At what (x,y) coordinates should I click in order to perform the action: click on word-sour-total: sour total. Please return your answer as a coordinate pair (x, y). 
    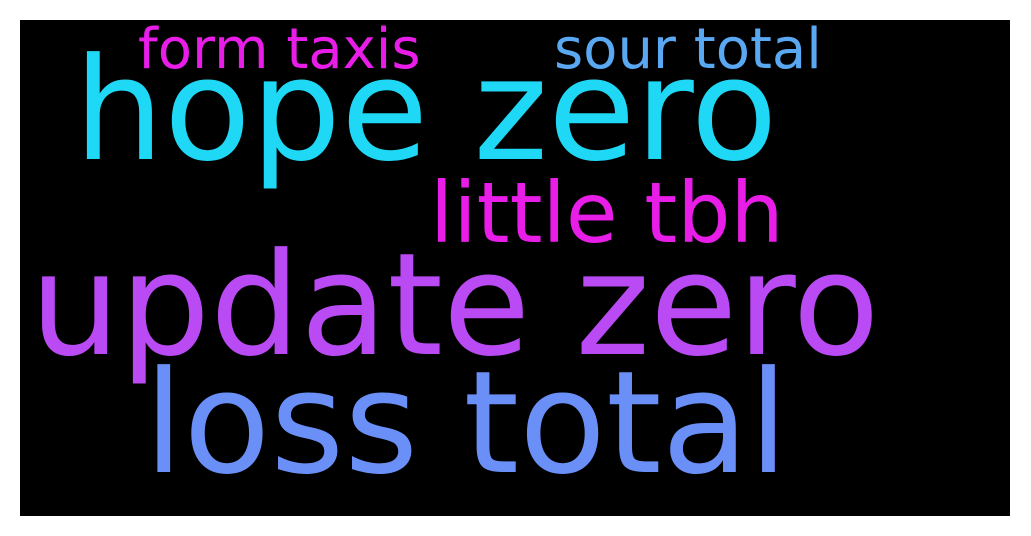
    Looking at the image, I should click on (688, 51).